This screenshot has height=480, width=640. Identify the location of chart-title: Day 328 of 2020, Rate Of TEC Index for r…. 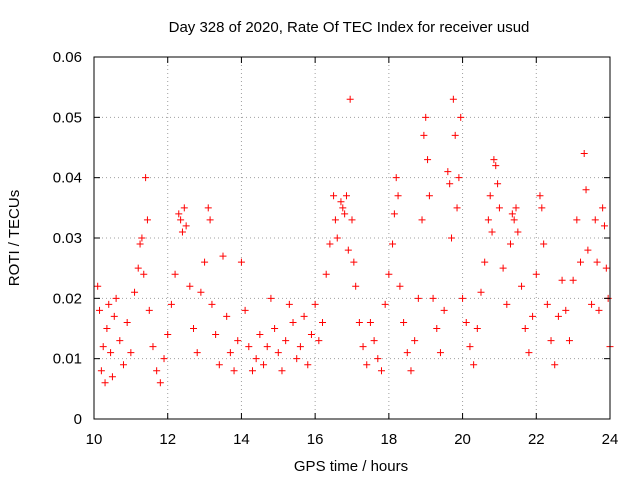
(349, 27).